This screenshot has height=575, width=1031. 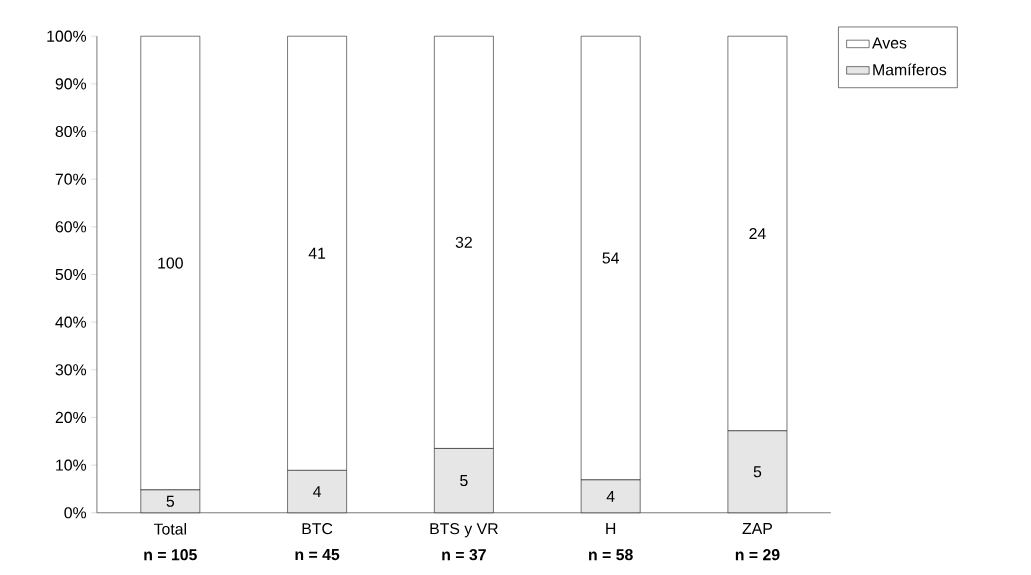 I want to click on y-tick-label: 50%, so click(x=71, y=275).